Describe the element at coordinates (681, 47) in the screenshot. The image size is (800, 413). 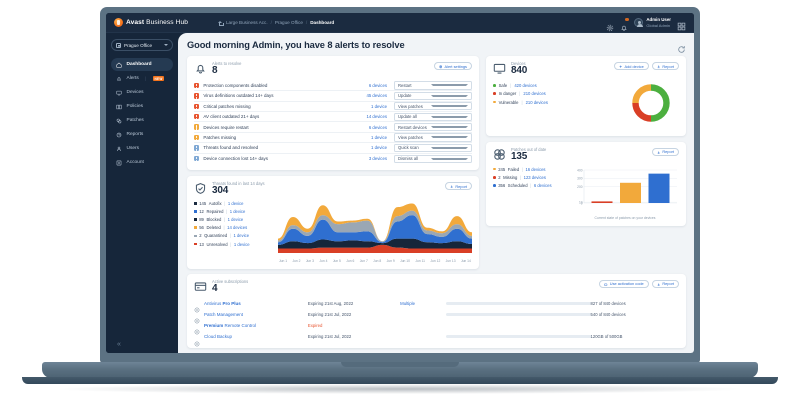
I see `refresh-icon` at that location.